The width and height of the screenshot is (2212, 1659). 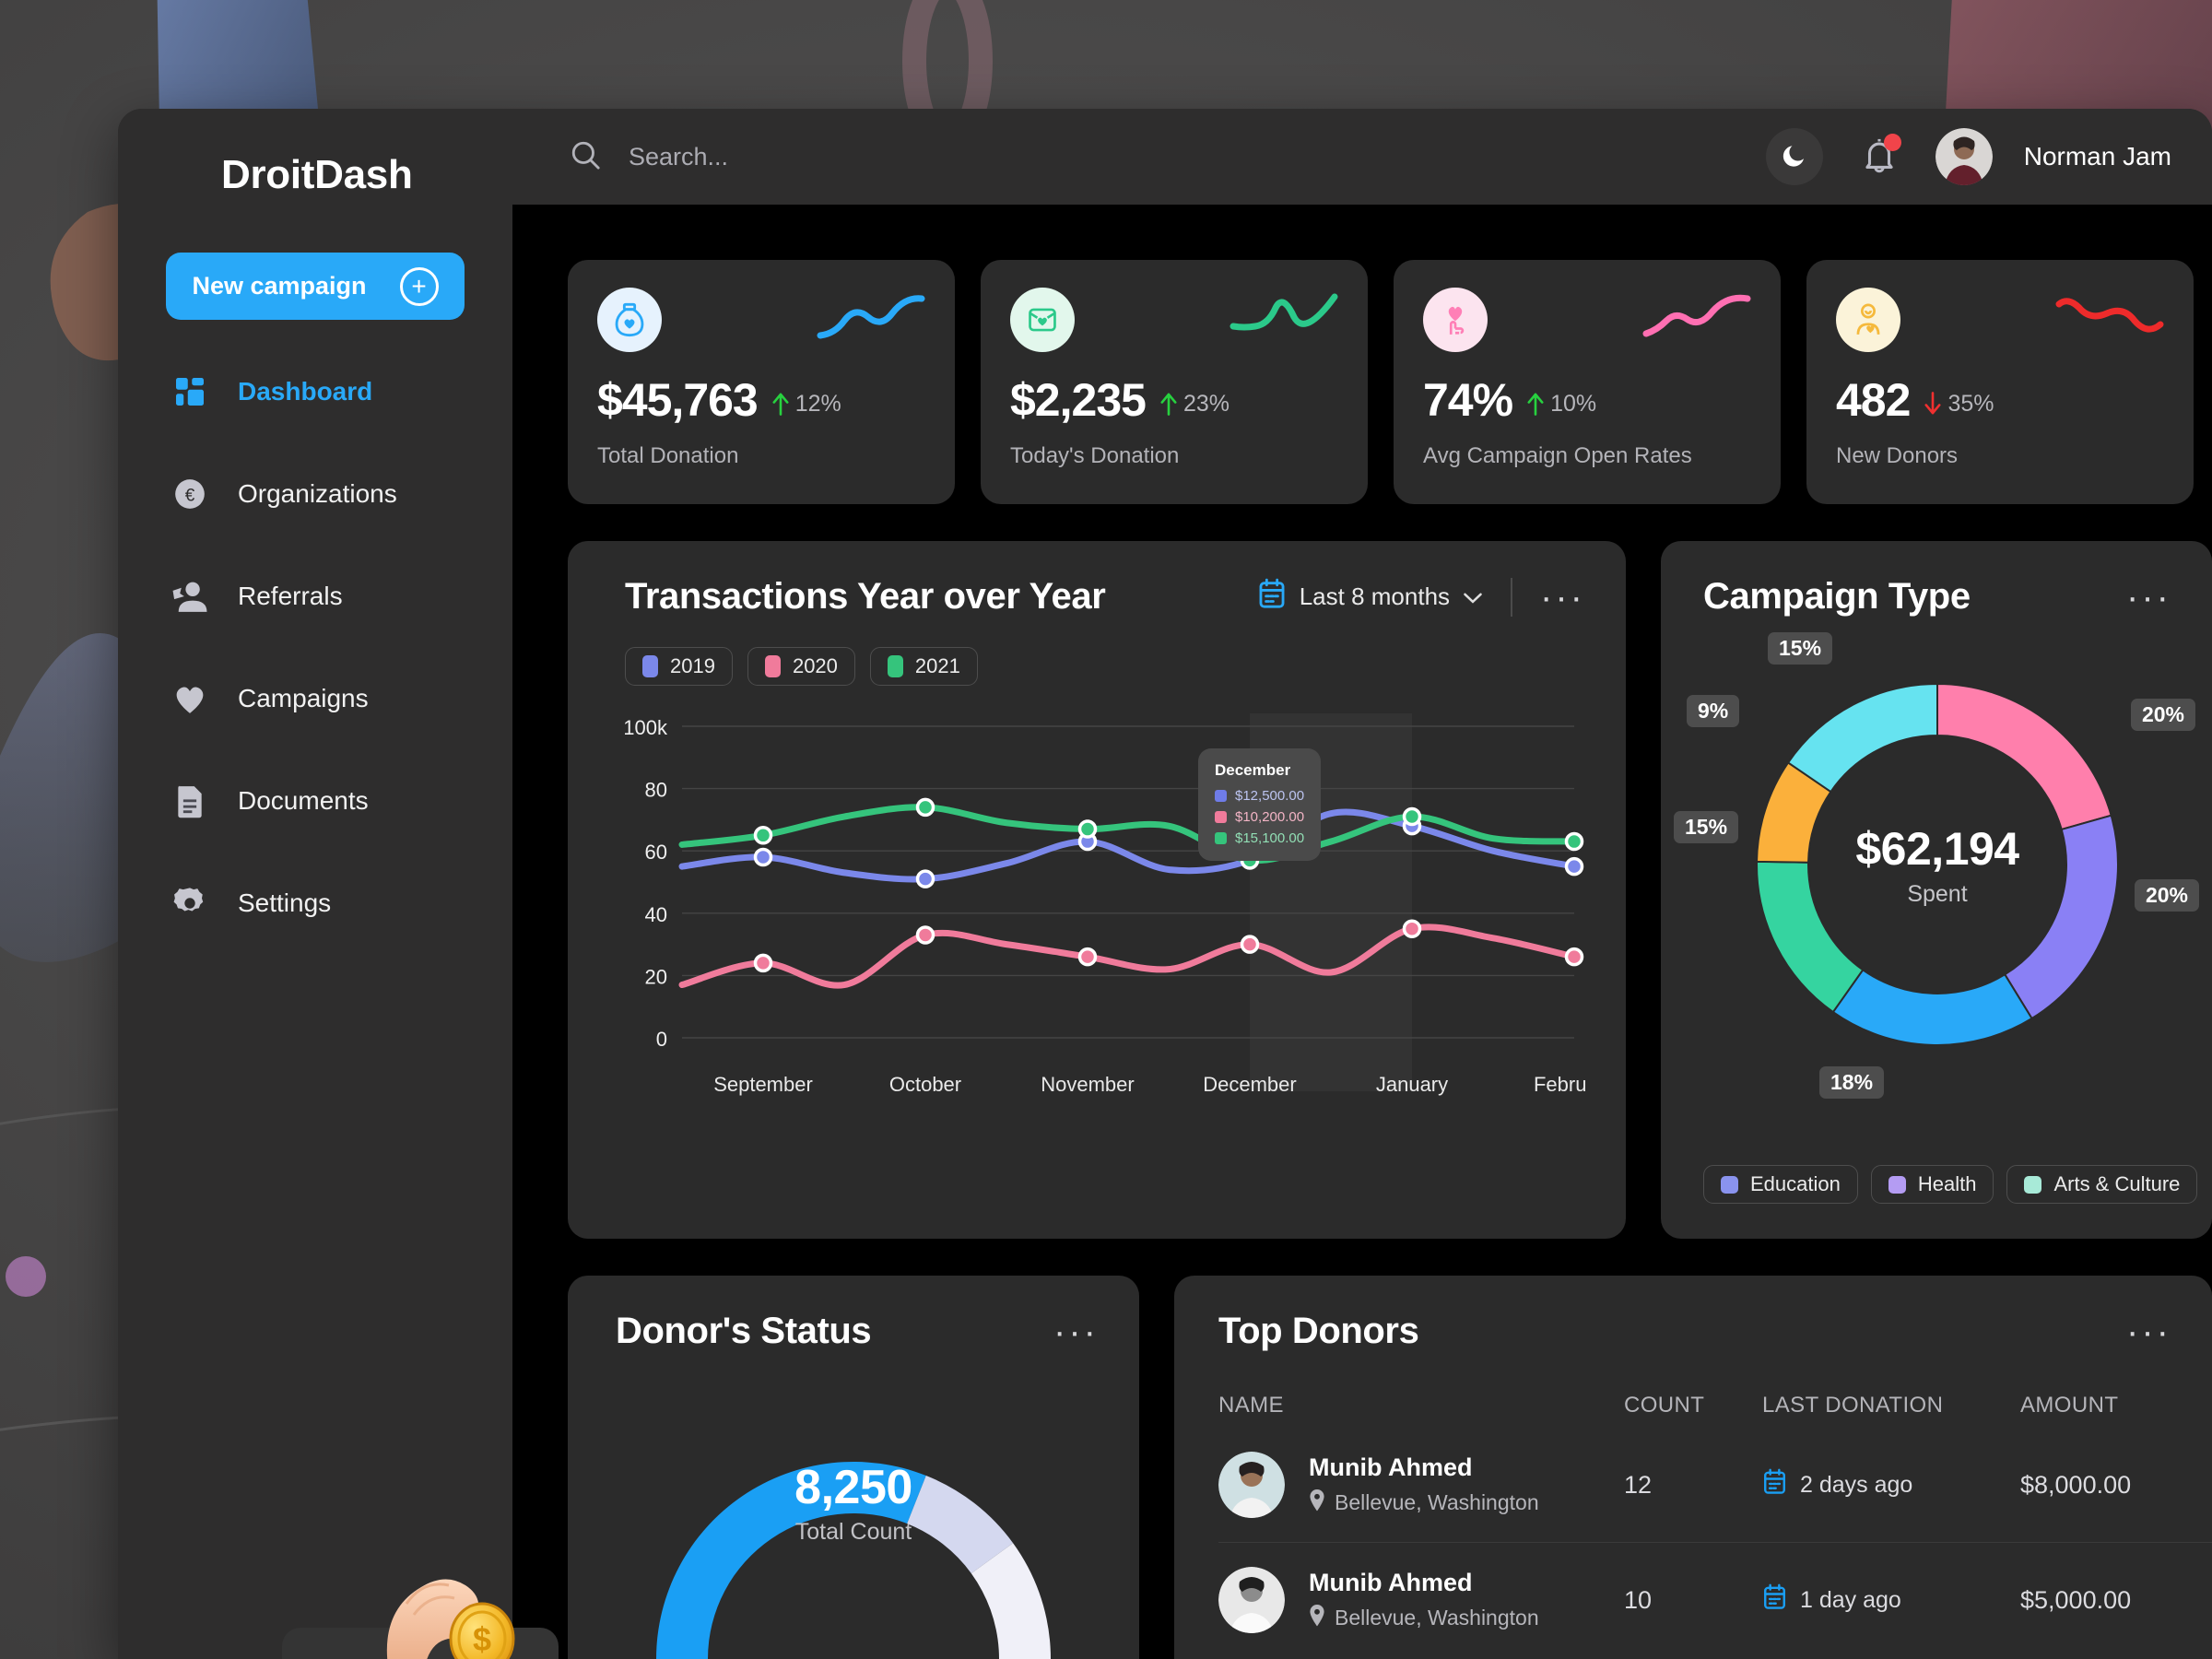 What do you see at coordinates (1837, 596) in the screenshot?
I see `panel-title: Campaign Type` at bounding box center [1837, 596].